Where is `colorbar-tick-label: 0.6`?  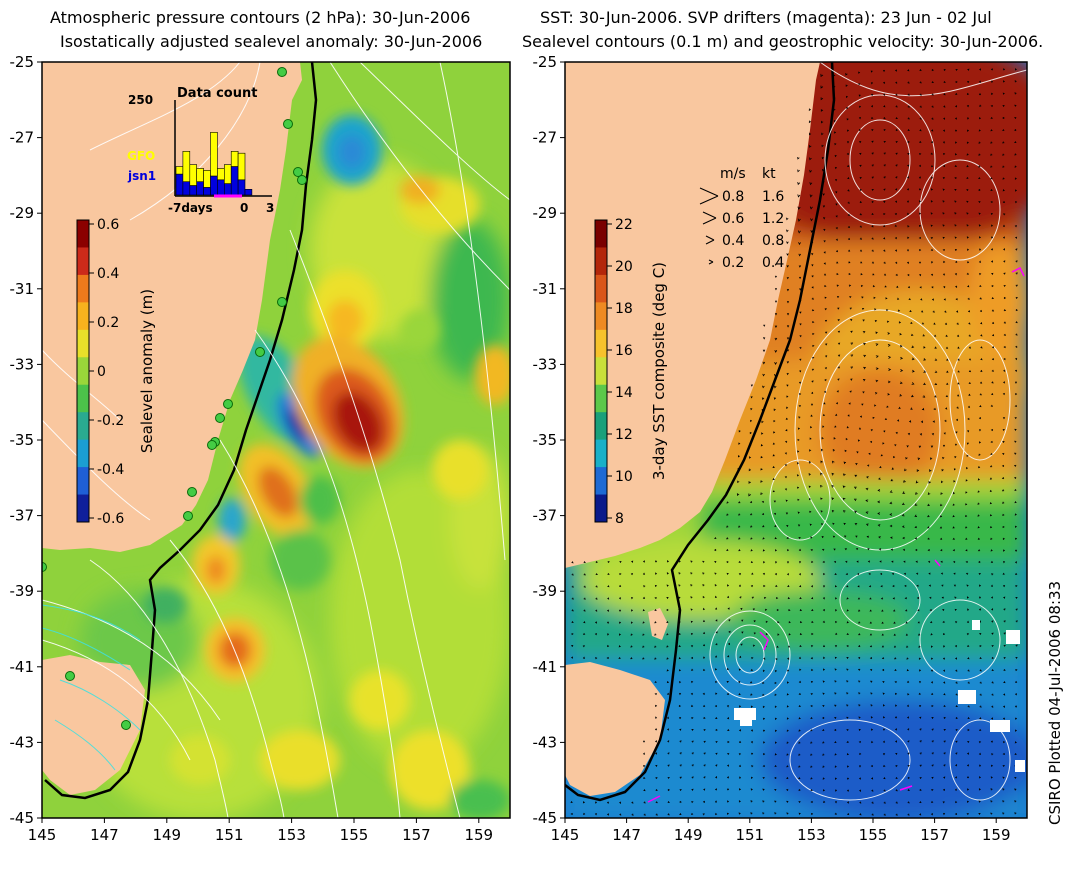 colorbar-tick-label: 0.6 is located at coordinates (108, 225).